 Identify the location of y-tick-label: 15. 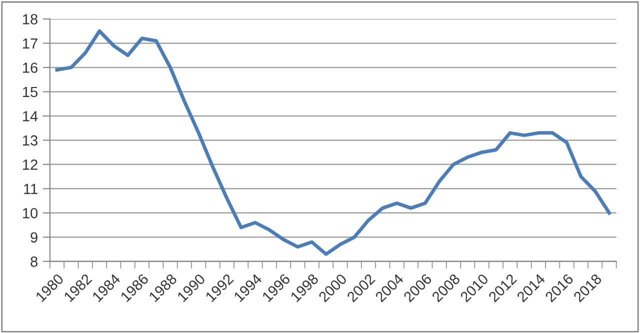
(30, 92).